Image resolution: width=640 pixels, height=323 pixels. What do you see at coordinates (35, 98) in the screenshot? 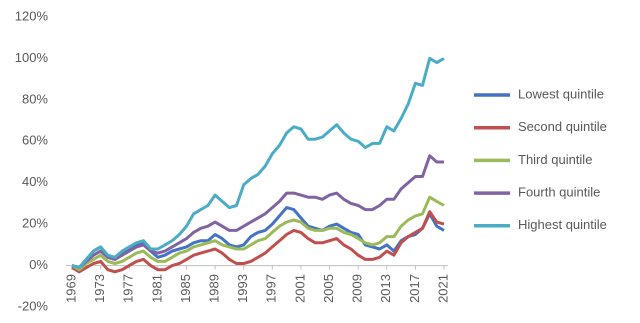
I see `y-tick-label: 80%` at bounding box center [35, 98].